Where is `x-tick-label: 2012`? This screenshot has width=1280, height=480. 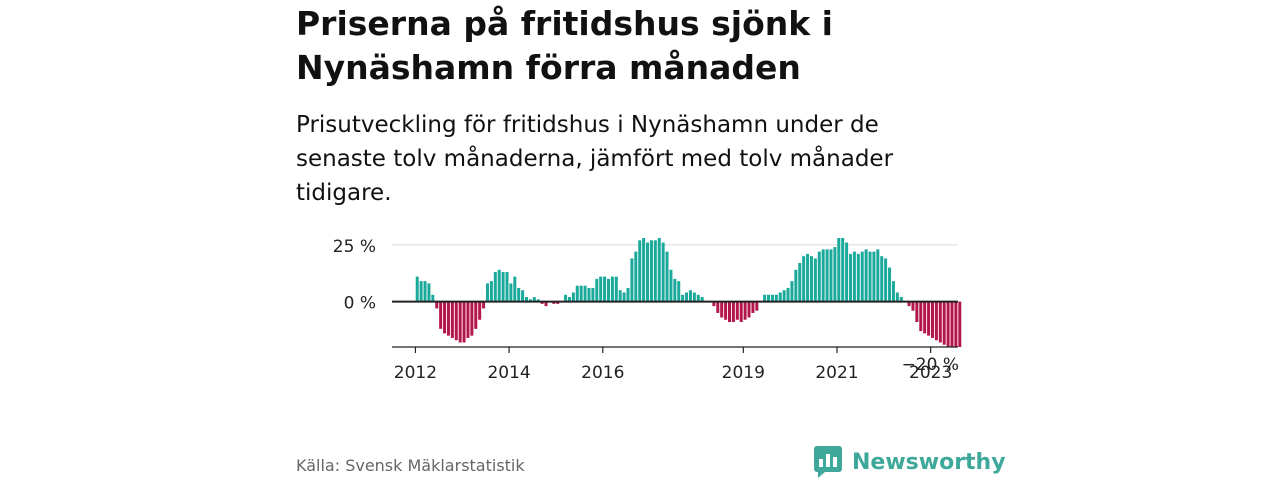 x-tick-label: 2012 is located at coordinates (415, 373).